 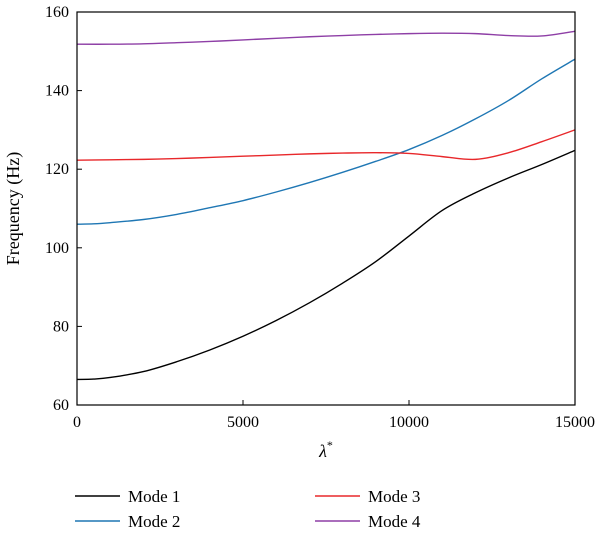 What do you see at coordinates (13, 208) in the screenshot?
I see `y-axis-label: Frequency (Hz)` at bounding box center [13, 208].